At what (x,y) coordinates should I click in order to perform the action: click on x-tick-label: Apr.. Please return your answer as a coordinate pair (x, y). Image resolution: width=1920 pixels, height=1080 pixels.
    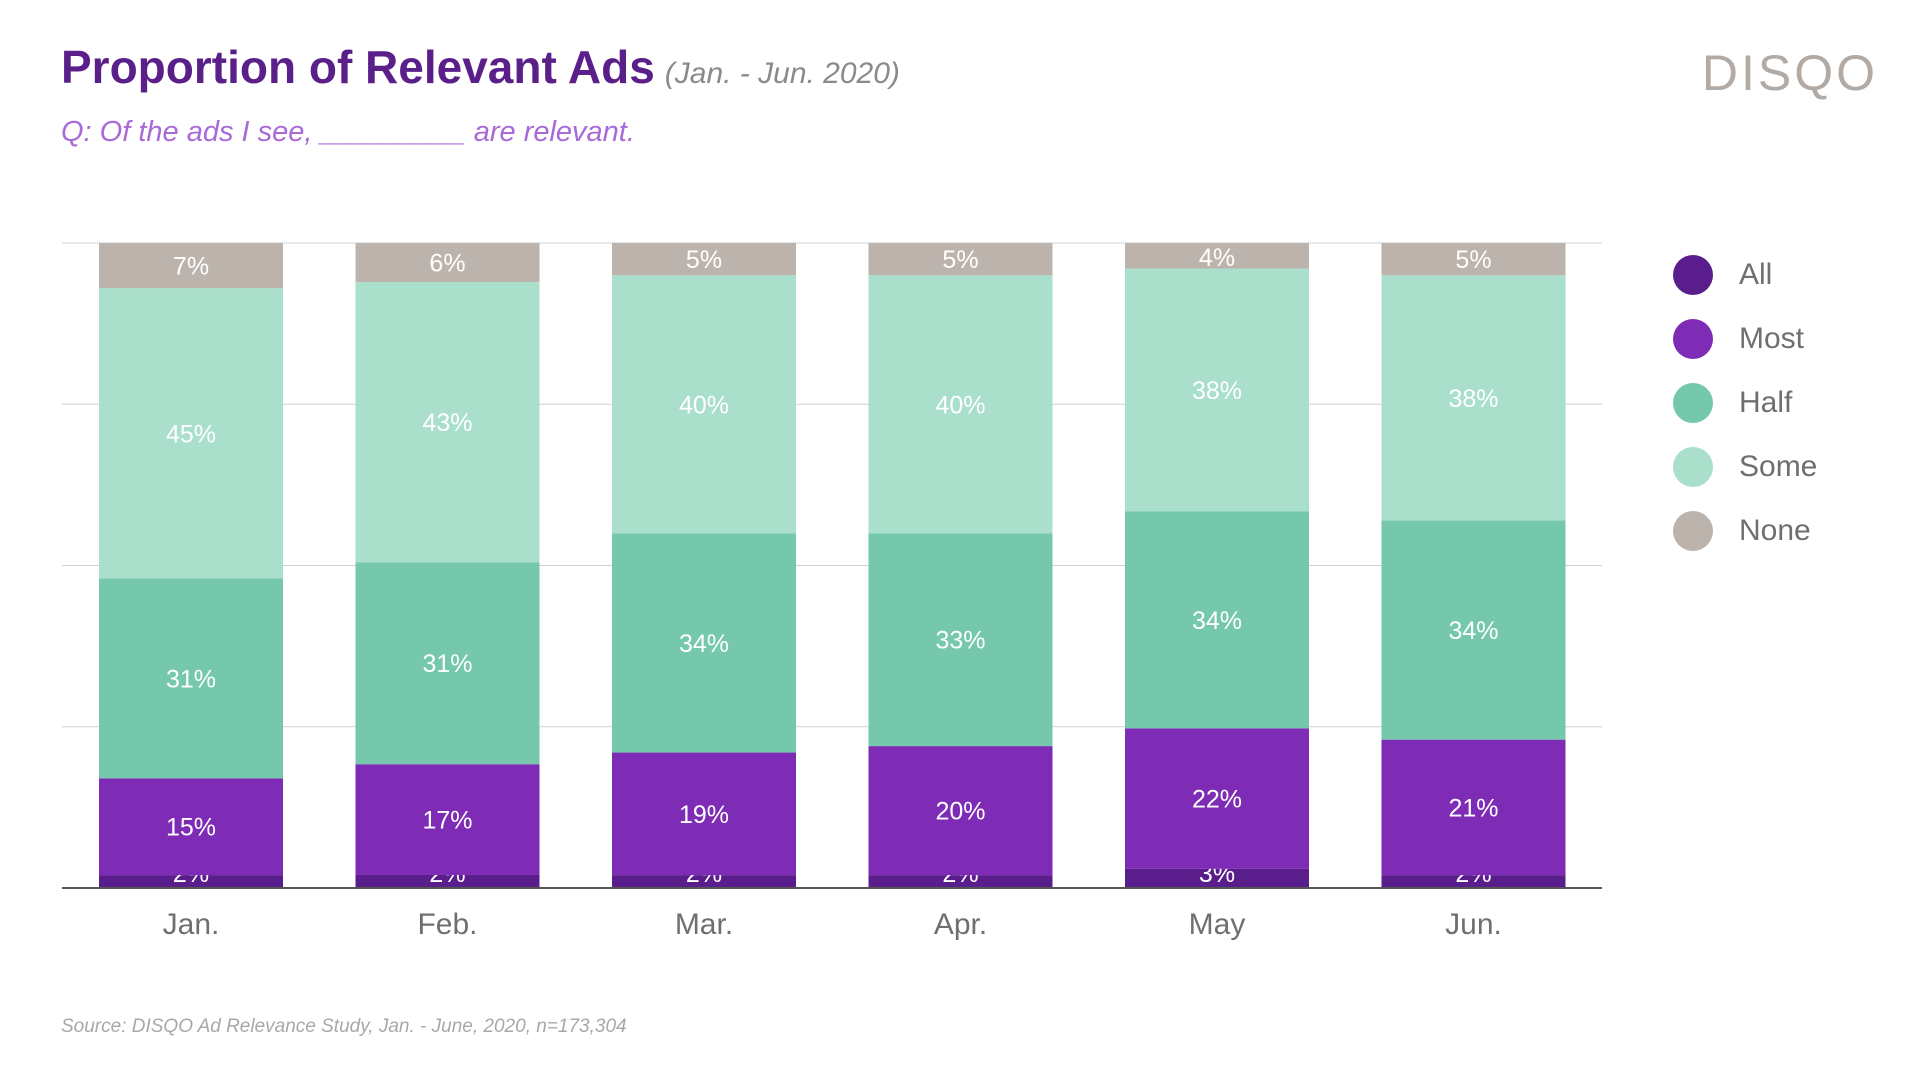
    Looking at the image, I should click on (960, 924).